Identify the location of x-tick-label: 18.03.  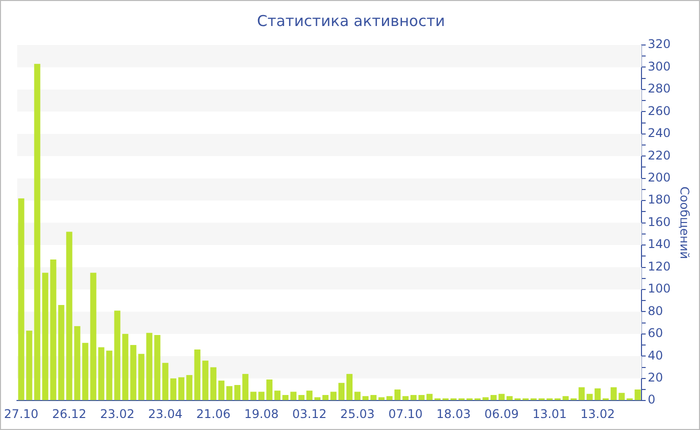
(453, 413).